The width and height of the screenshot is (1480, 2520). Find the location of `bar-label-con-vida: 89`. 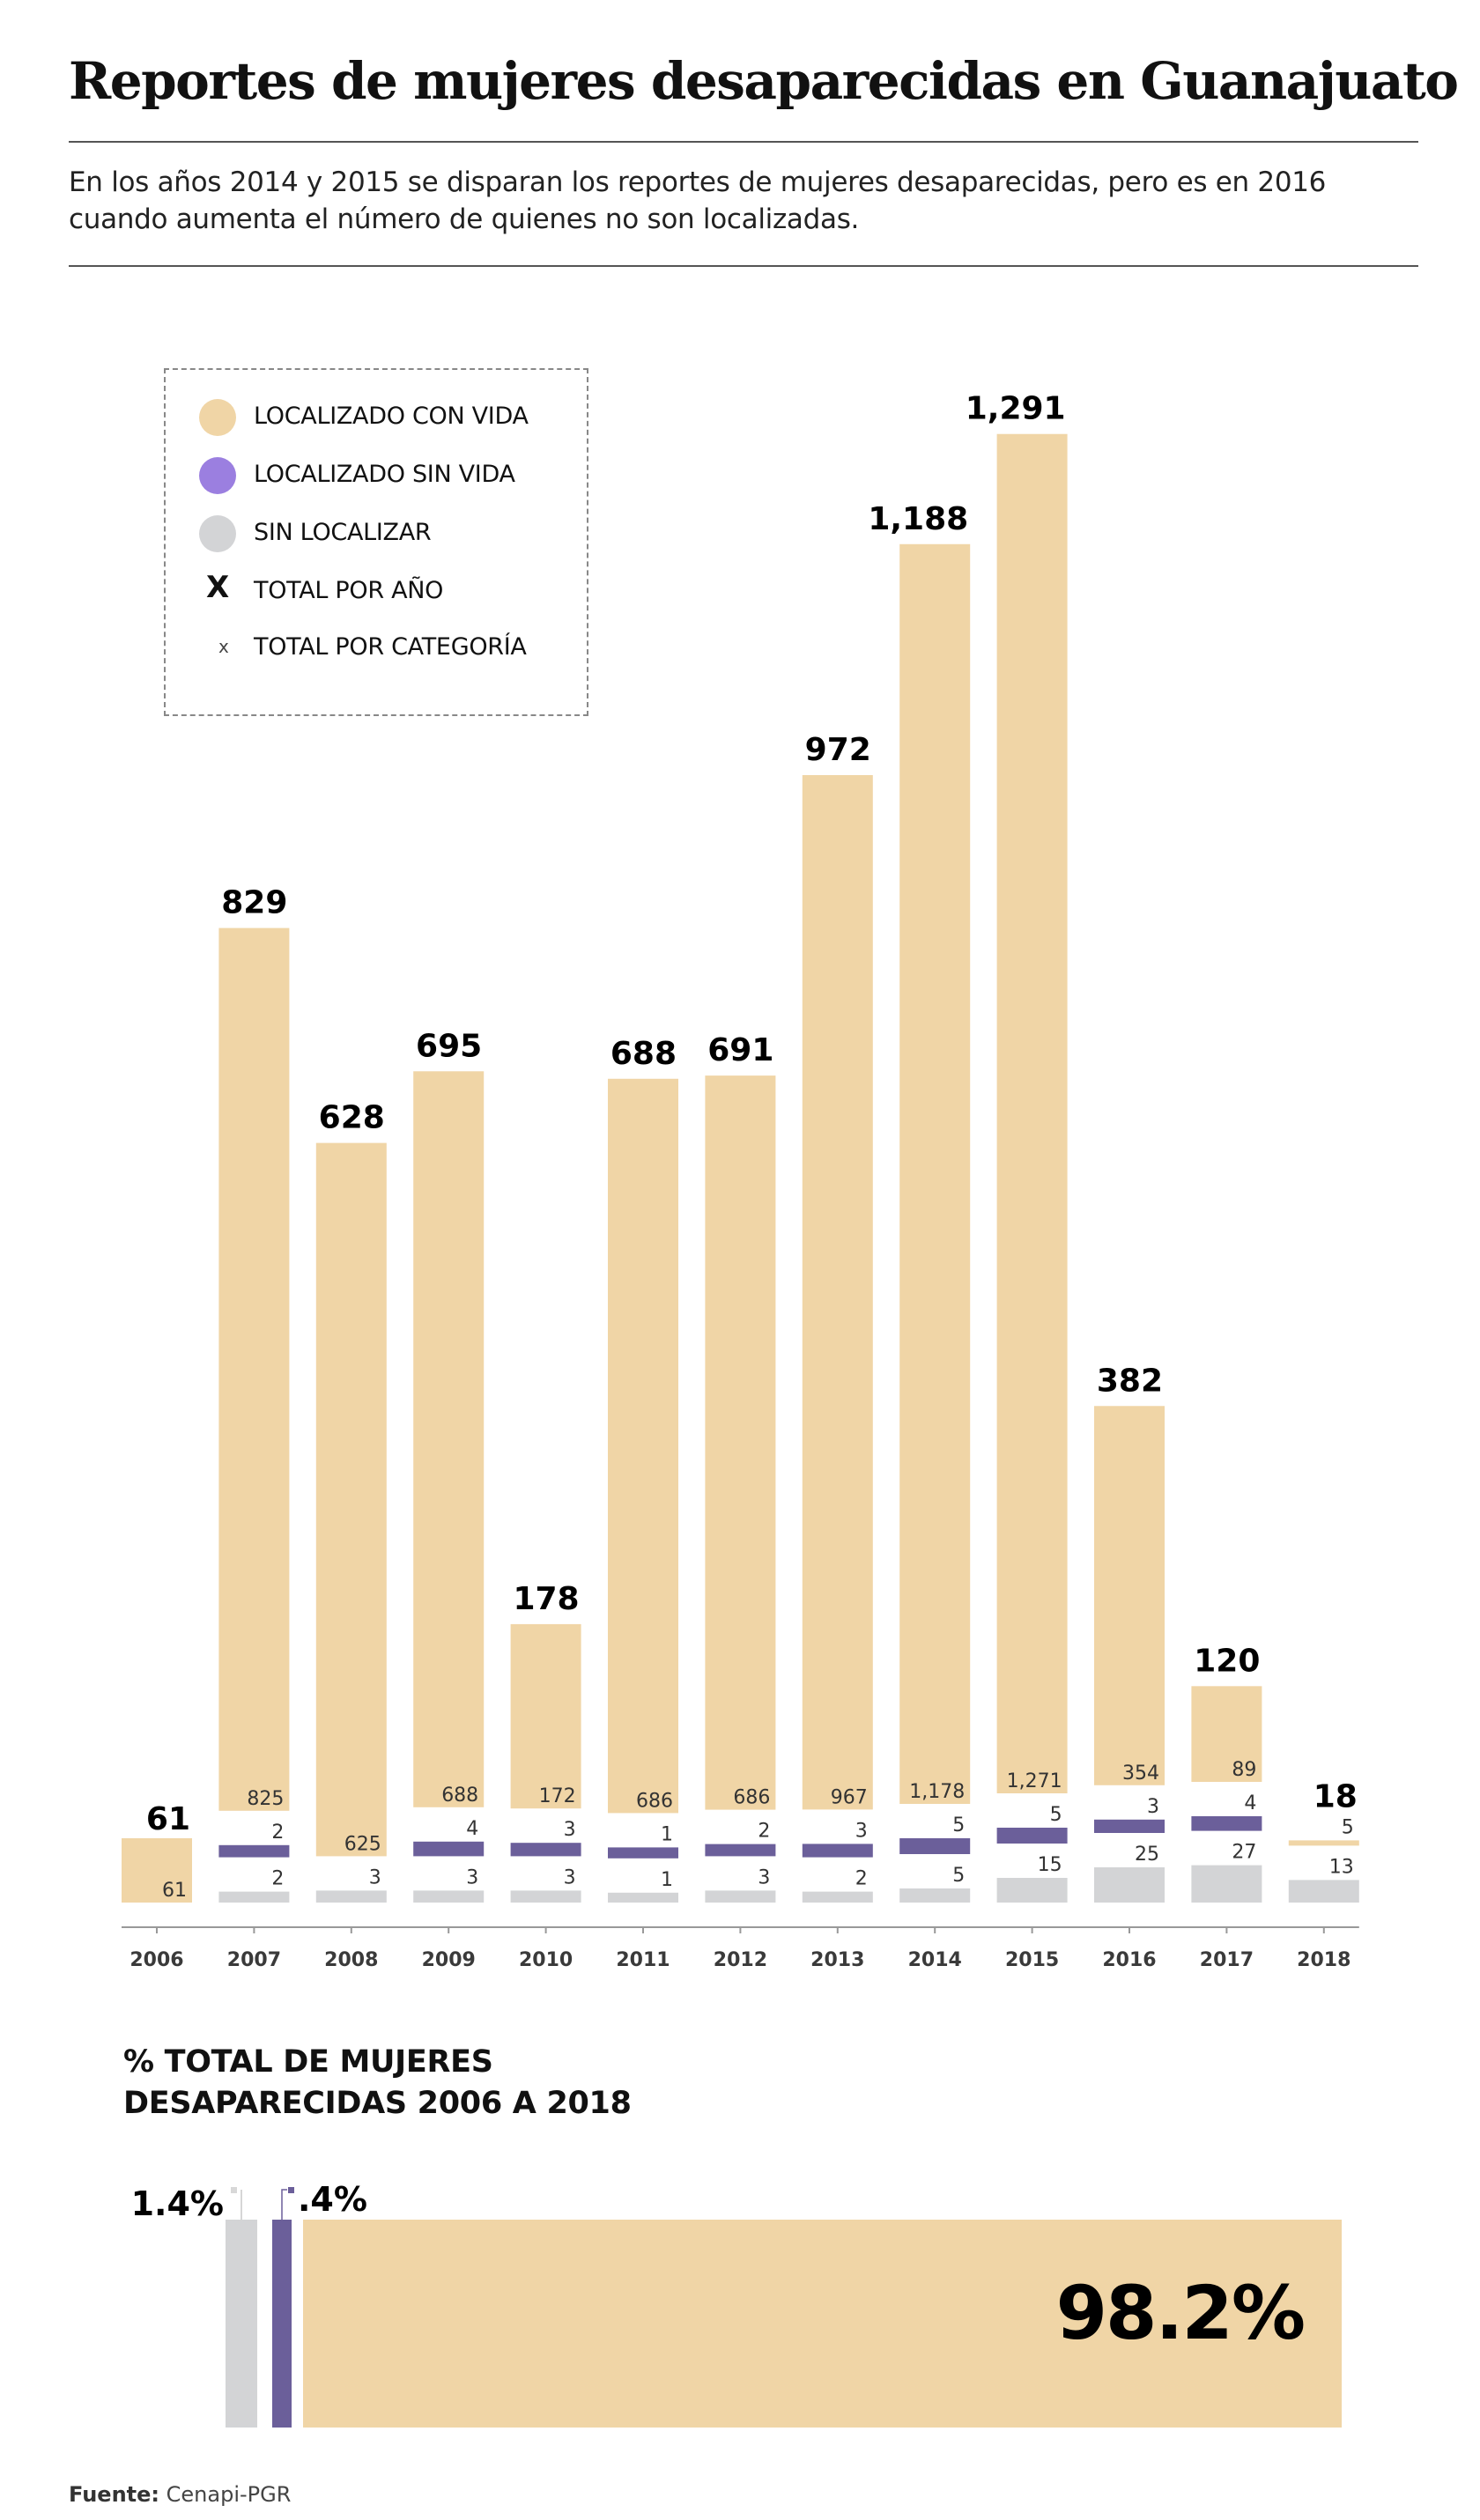

bar-label-con-vida: 89 is located at coordinates (1244, 1770).